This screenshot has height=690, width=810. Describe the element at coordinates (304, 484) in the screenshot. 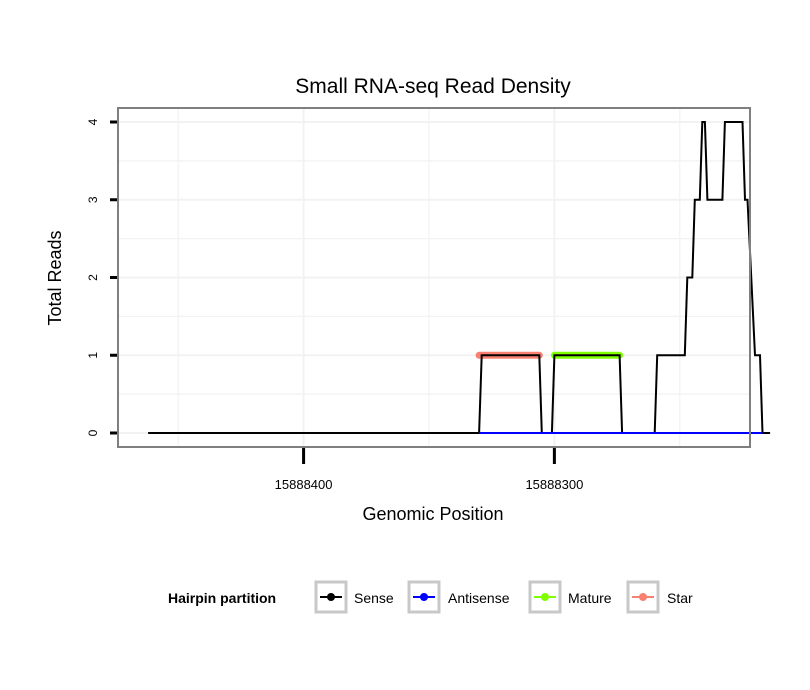

I see `x-tick-label: 15888400` at that location.